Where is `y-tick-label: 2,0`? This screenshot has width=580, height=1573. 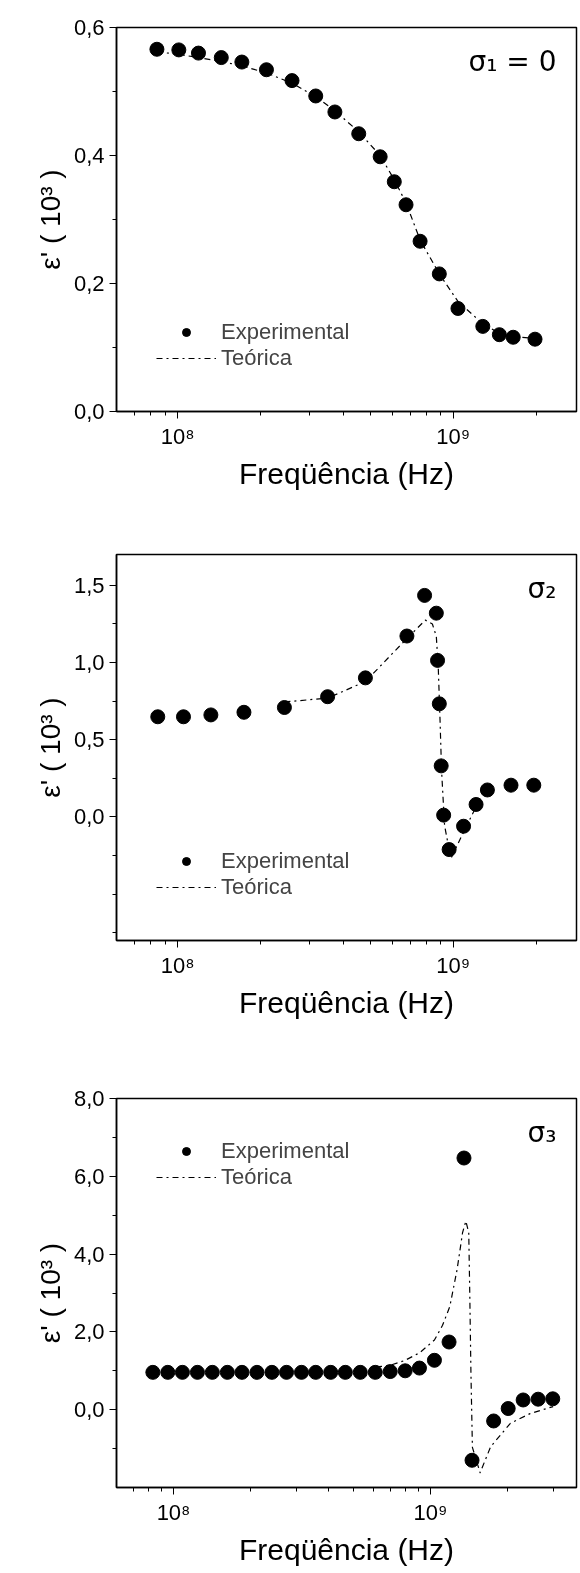
y-tick-label: 2,0 is located at coordinates (89, 1332).